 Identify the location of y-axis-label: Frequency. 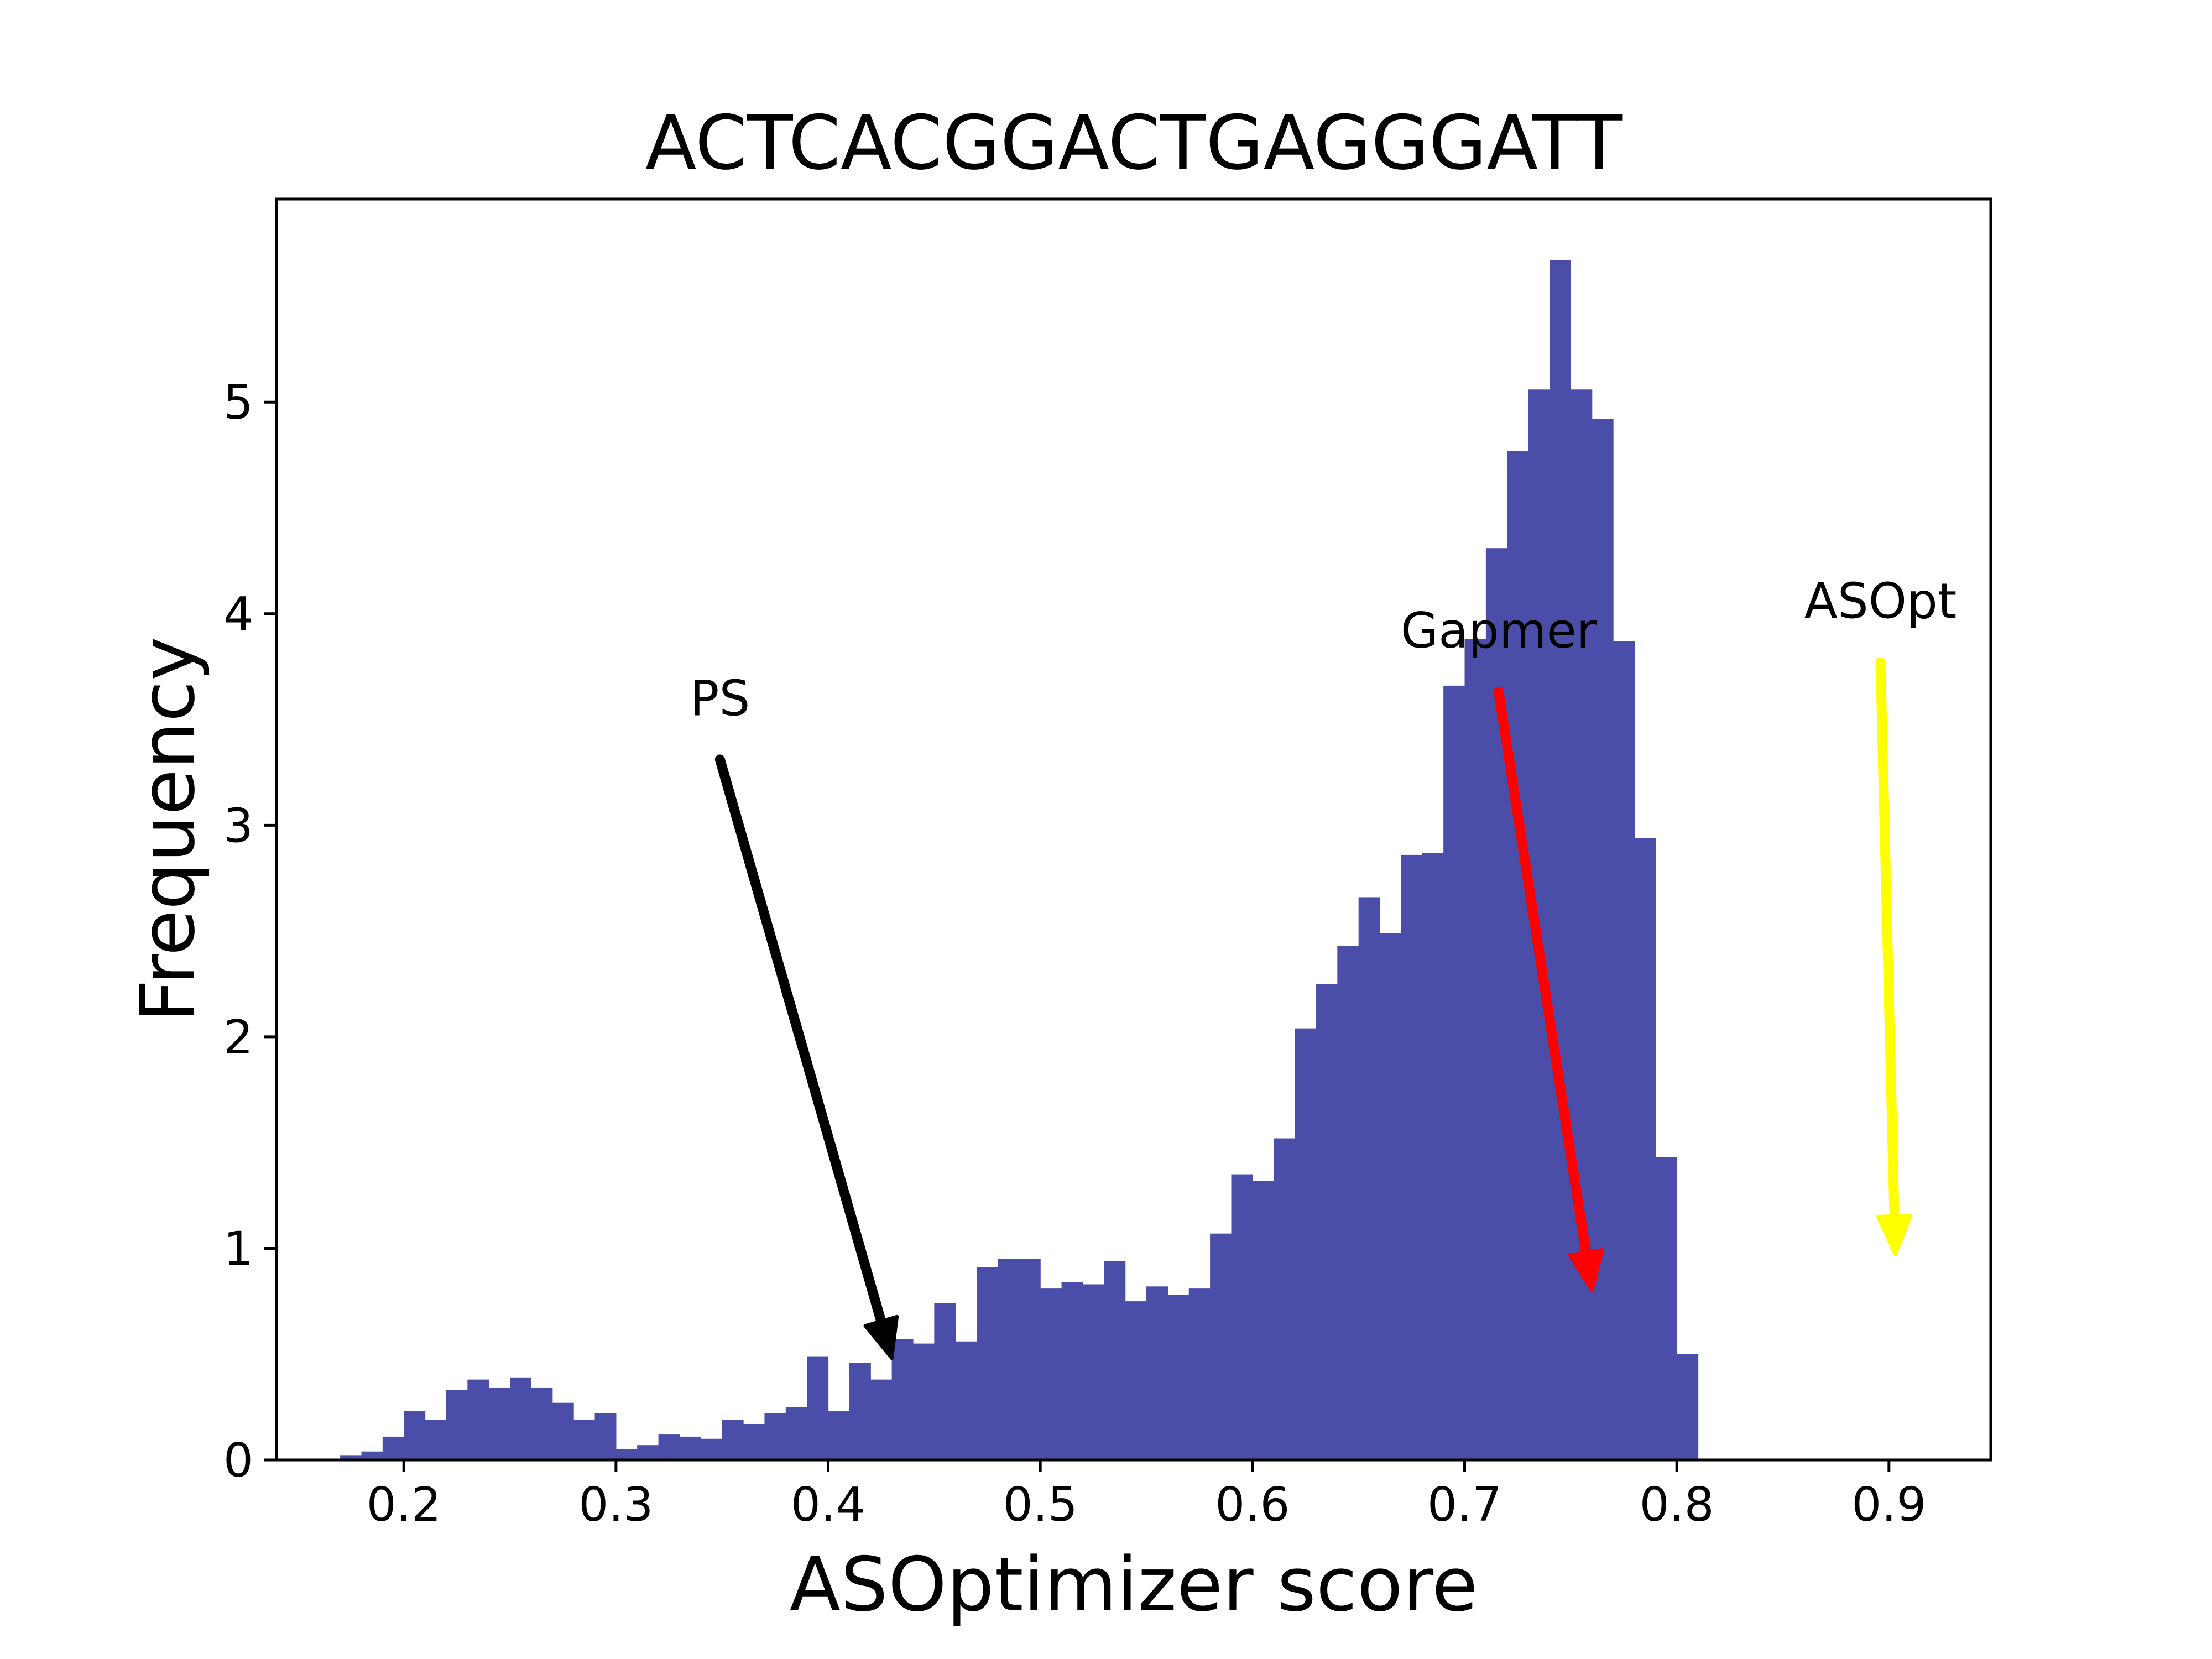
(168, 830).